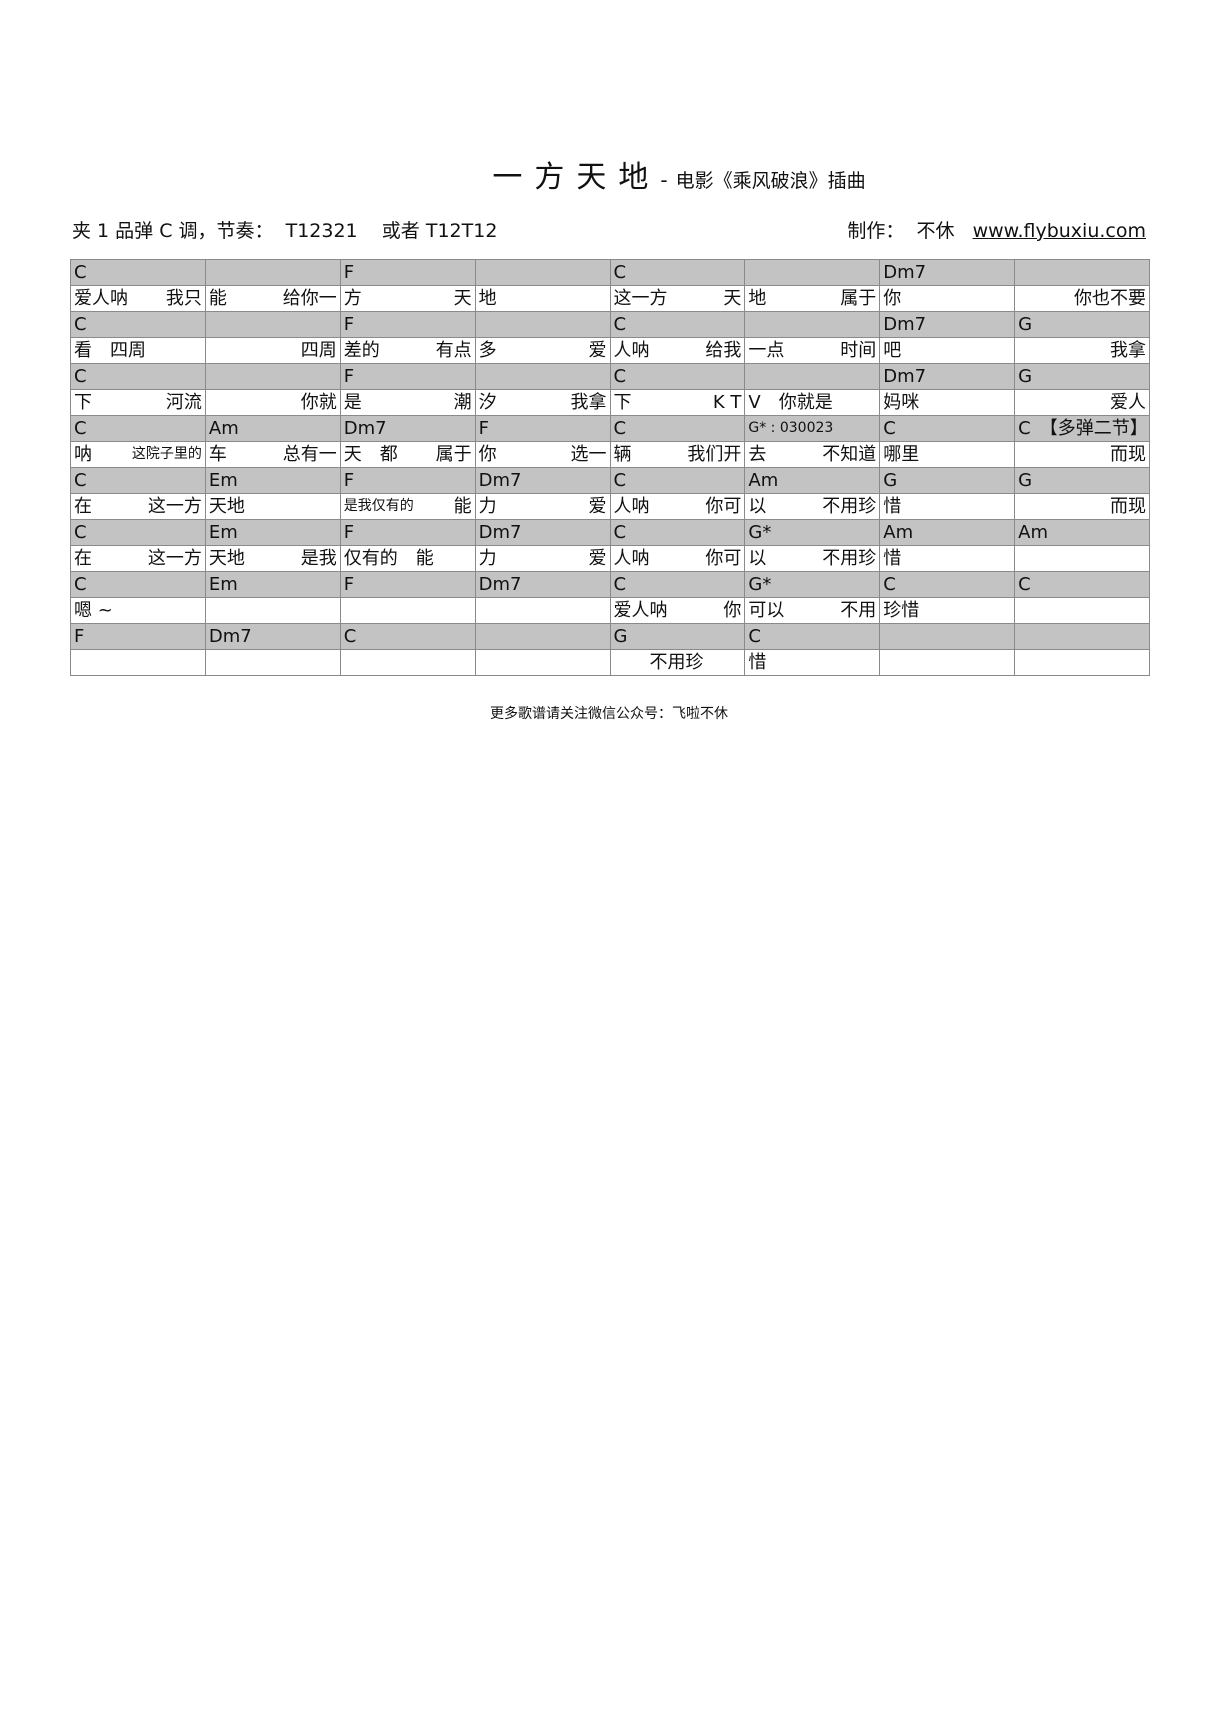  What do you see at coordinates (487, 298) in the screenshot?
I see `cell-text-left: 地` at bounding box center [487, 298].